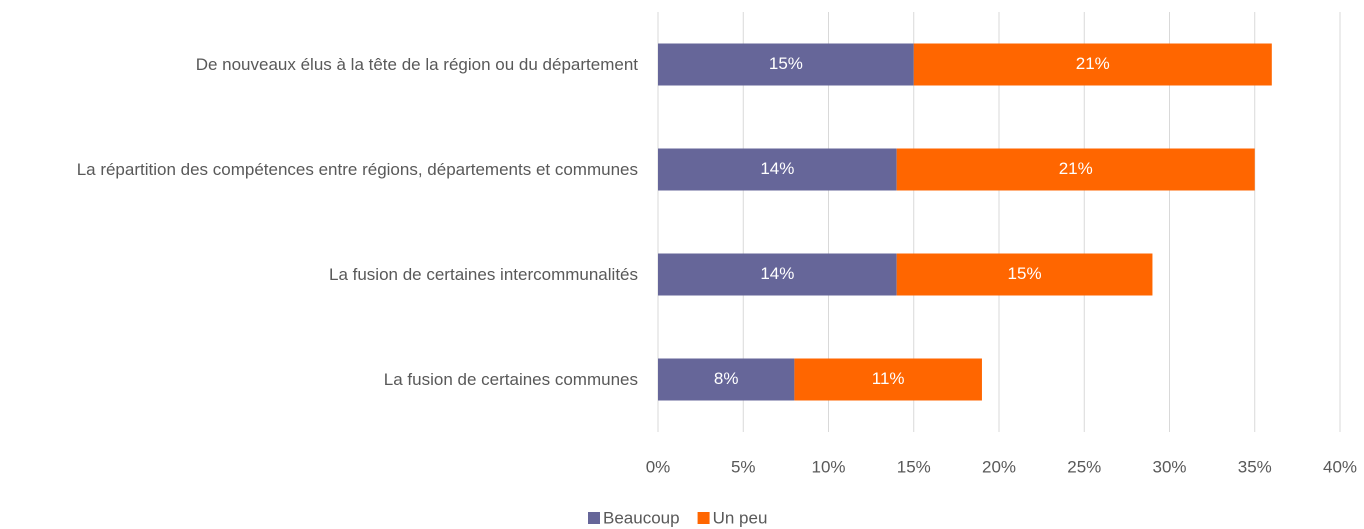 Image resolution: width=1364 pixels, height=529 pixels. What do you see at coordinates (1255, 466) in the screenshot?
I see `x-tick-label: 35%` at bounding box center [1255, 466].